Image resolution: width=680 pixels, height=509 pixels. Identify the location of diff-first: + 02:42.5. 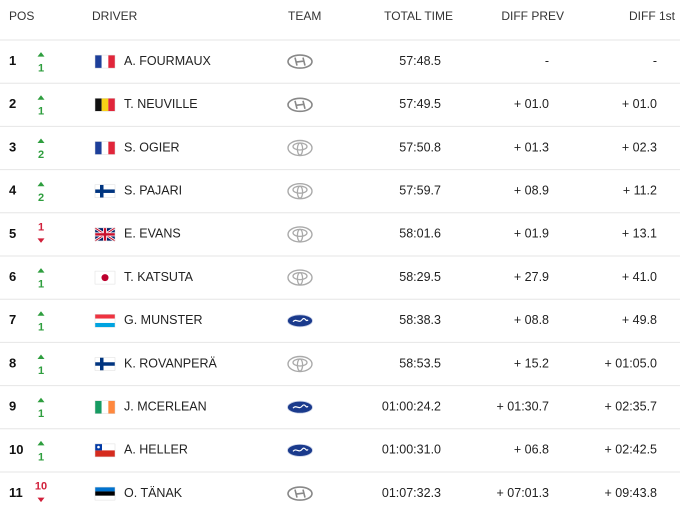
(631, 450).